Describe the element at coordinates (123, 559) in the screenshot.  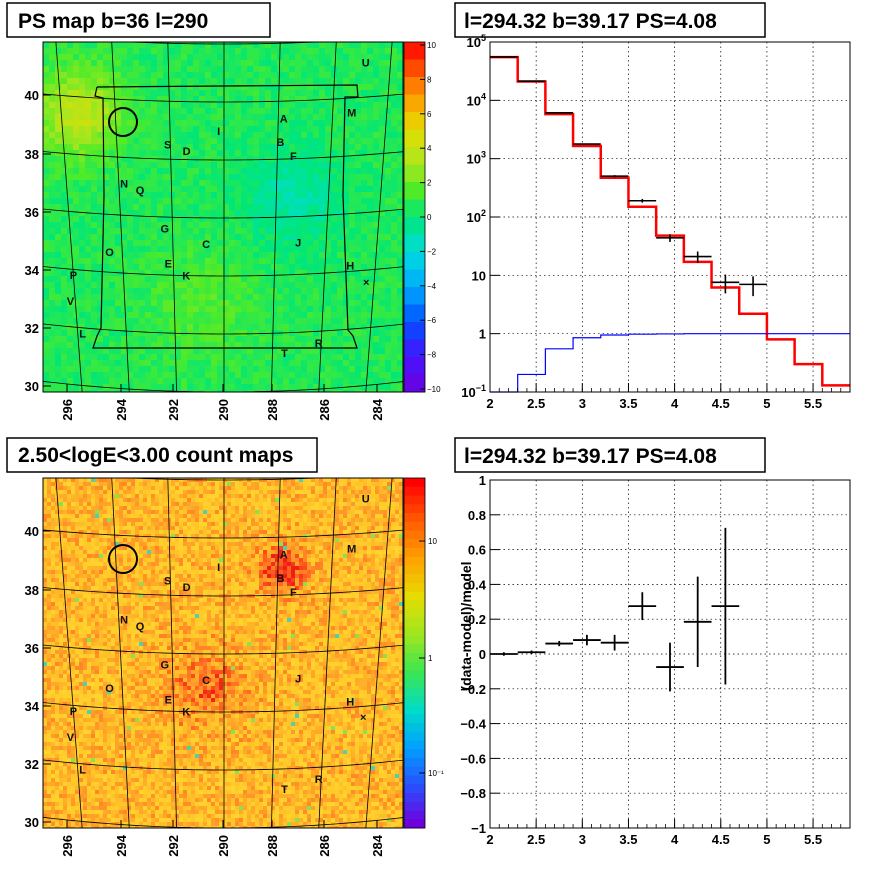
I see `count-map-target-circle` at that location.